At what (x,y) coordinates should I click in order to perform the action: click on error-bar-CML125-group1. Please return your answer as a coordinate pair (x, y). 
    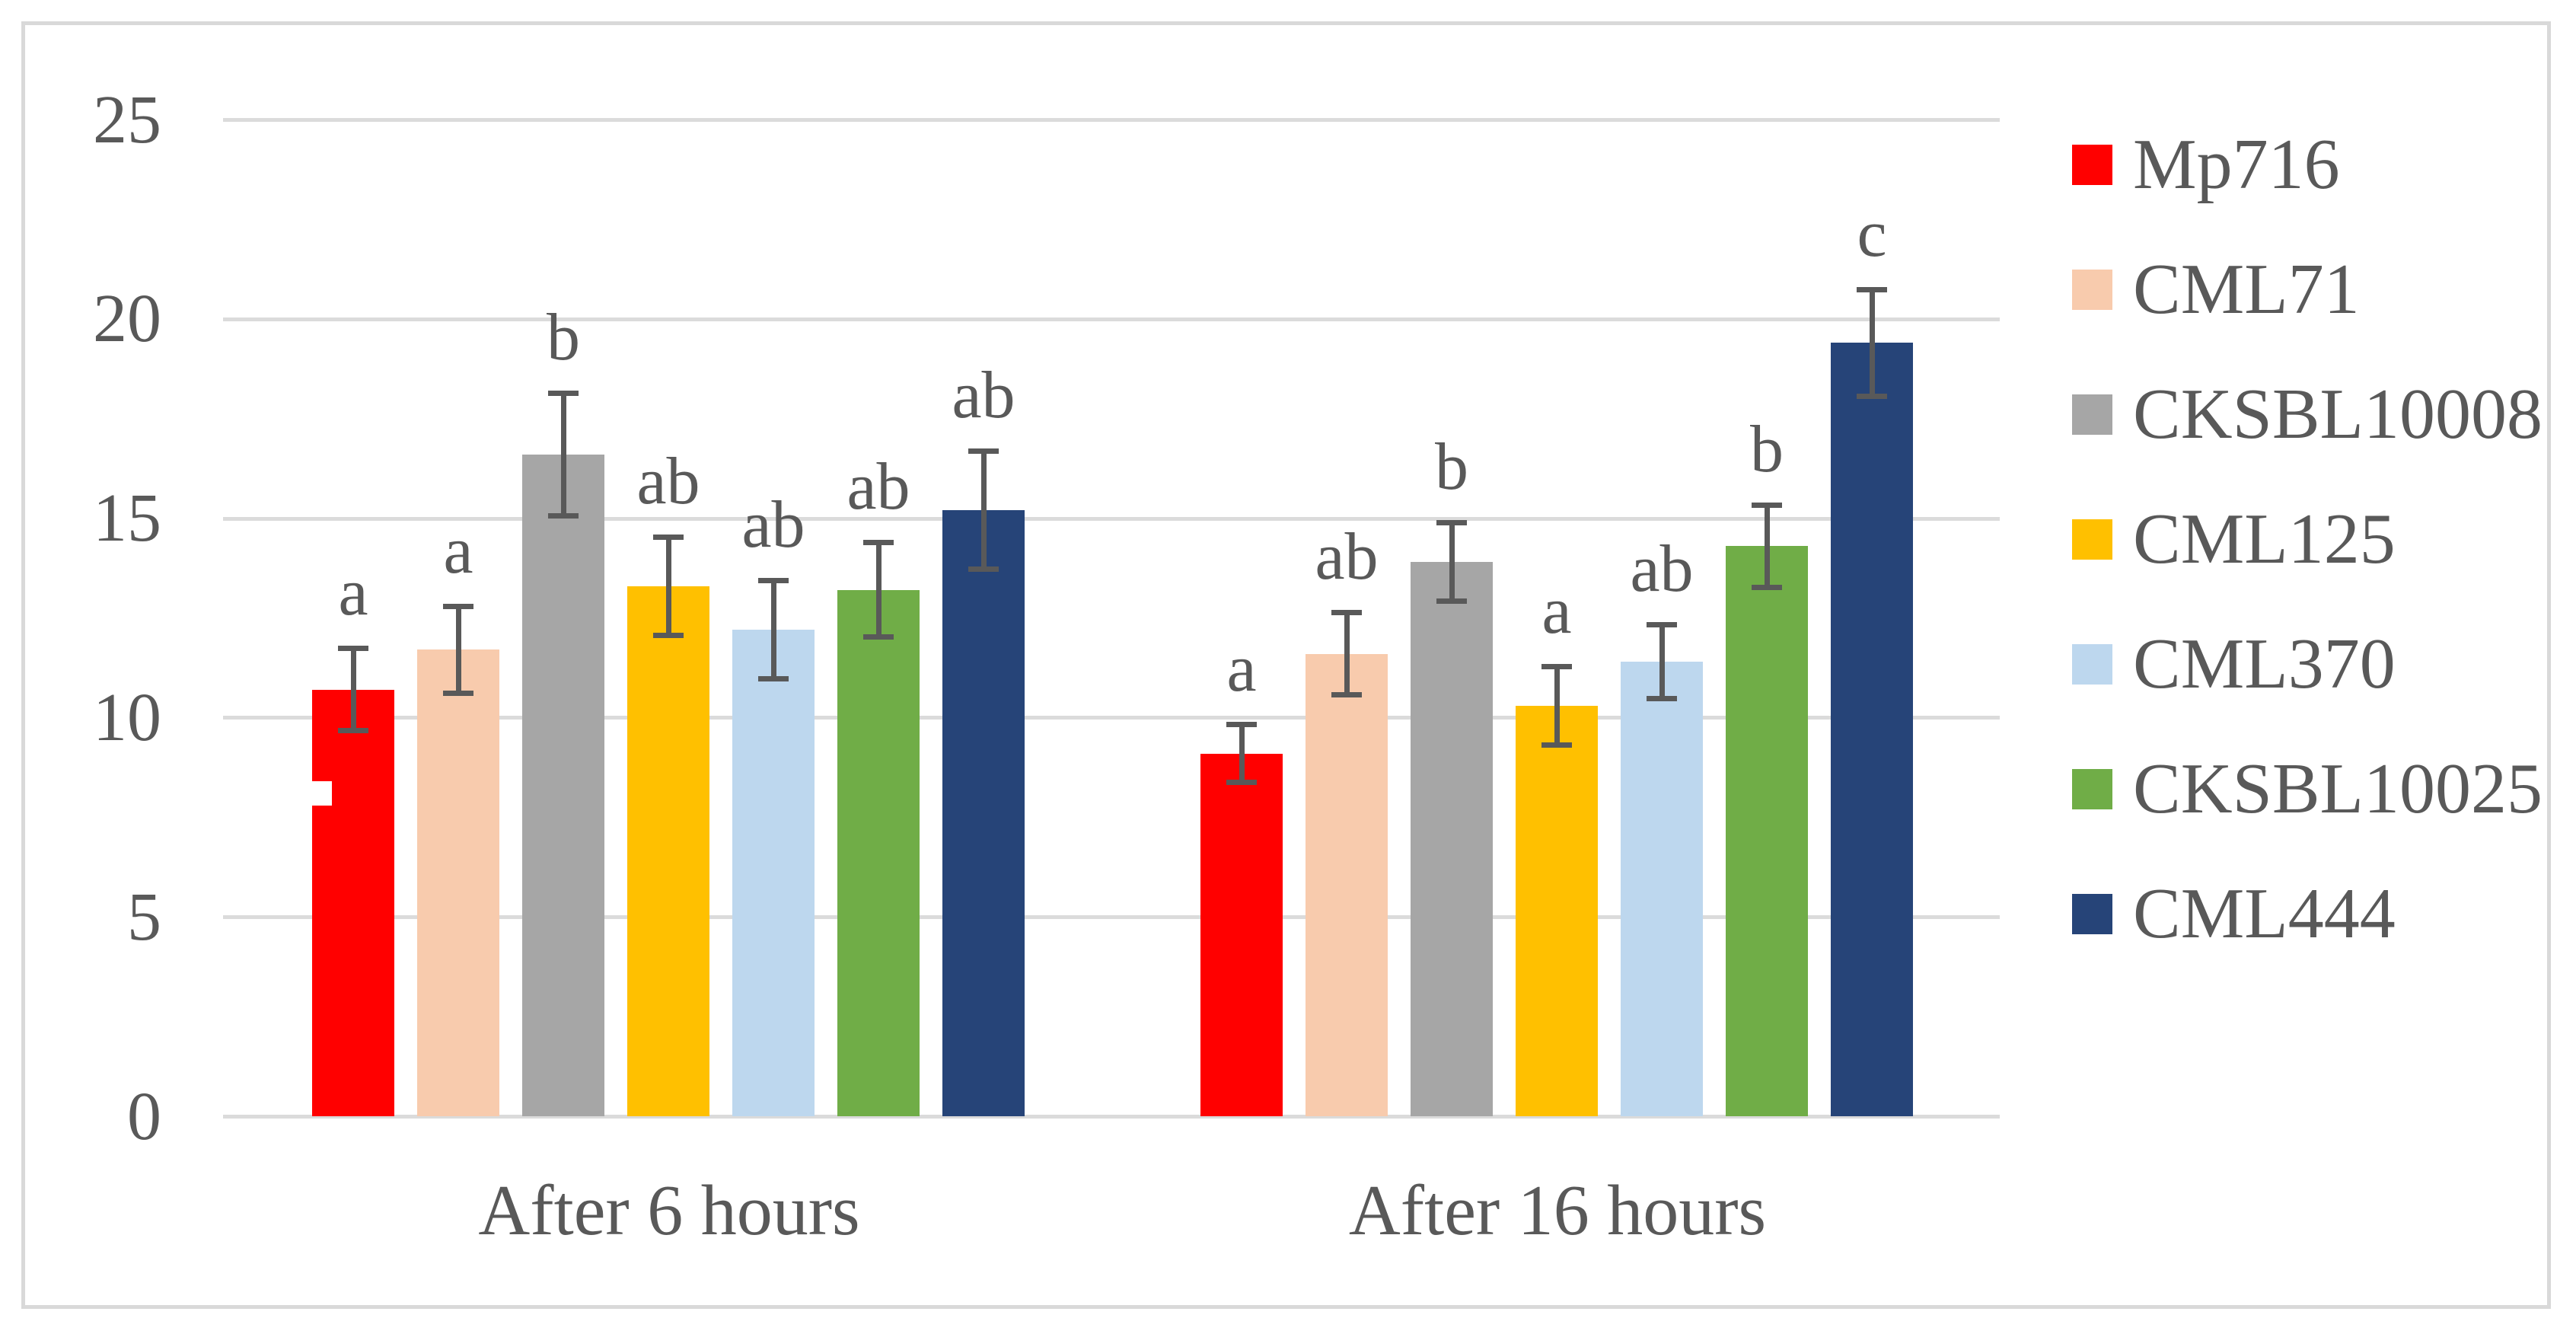
    Looking at the image, I should click on (668, 586).